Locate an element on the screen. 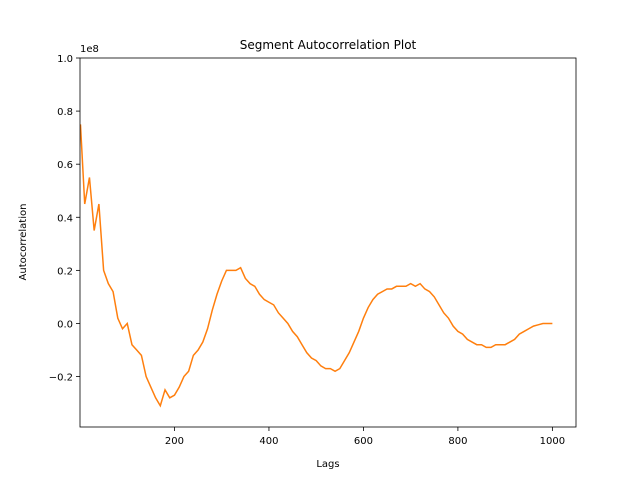 The height and width of the screenshot is (480, 640). x-tick-label: 400 is located at coordinates (268, 441).